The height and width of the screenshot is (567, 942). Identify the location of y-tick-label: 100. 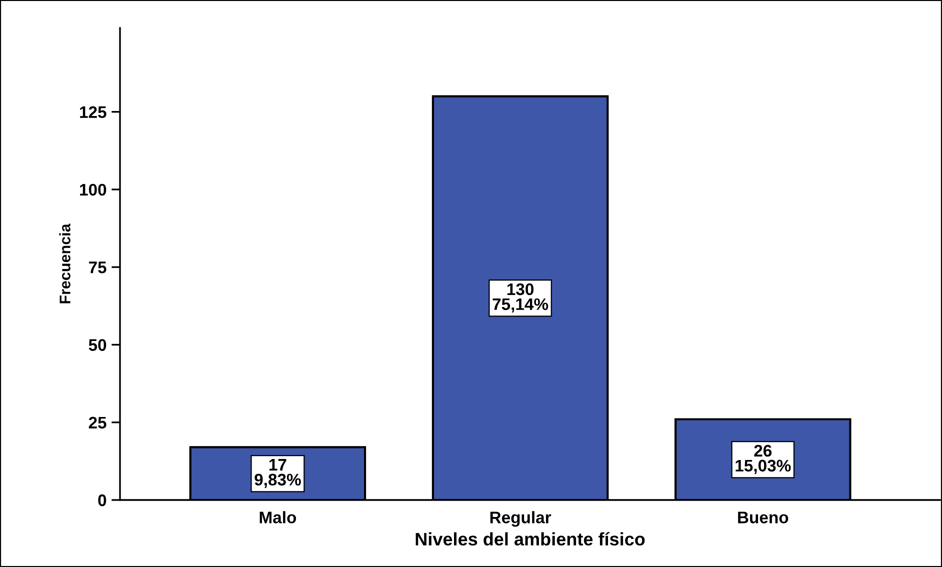
(93, 190).